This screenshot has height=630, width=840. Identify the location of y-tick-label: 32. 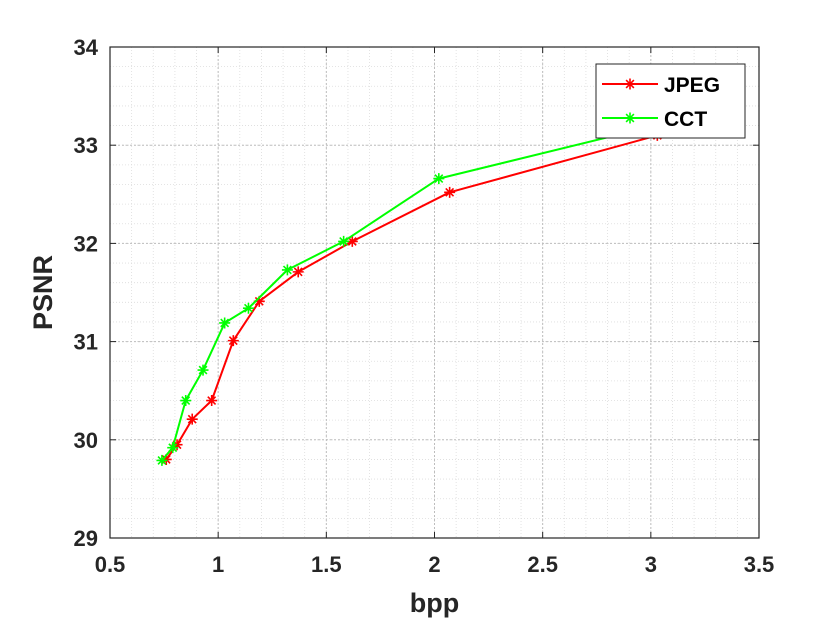
(86, 243).